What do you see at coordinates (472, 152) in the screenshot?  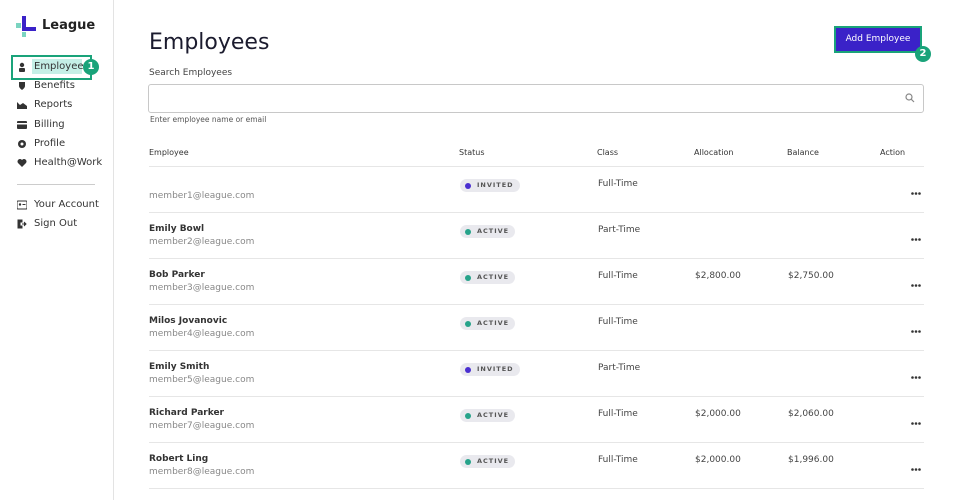 I see `column-header: Status` at bounding box center [472, 152].